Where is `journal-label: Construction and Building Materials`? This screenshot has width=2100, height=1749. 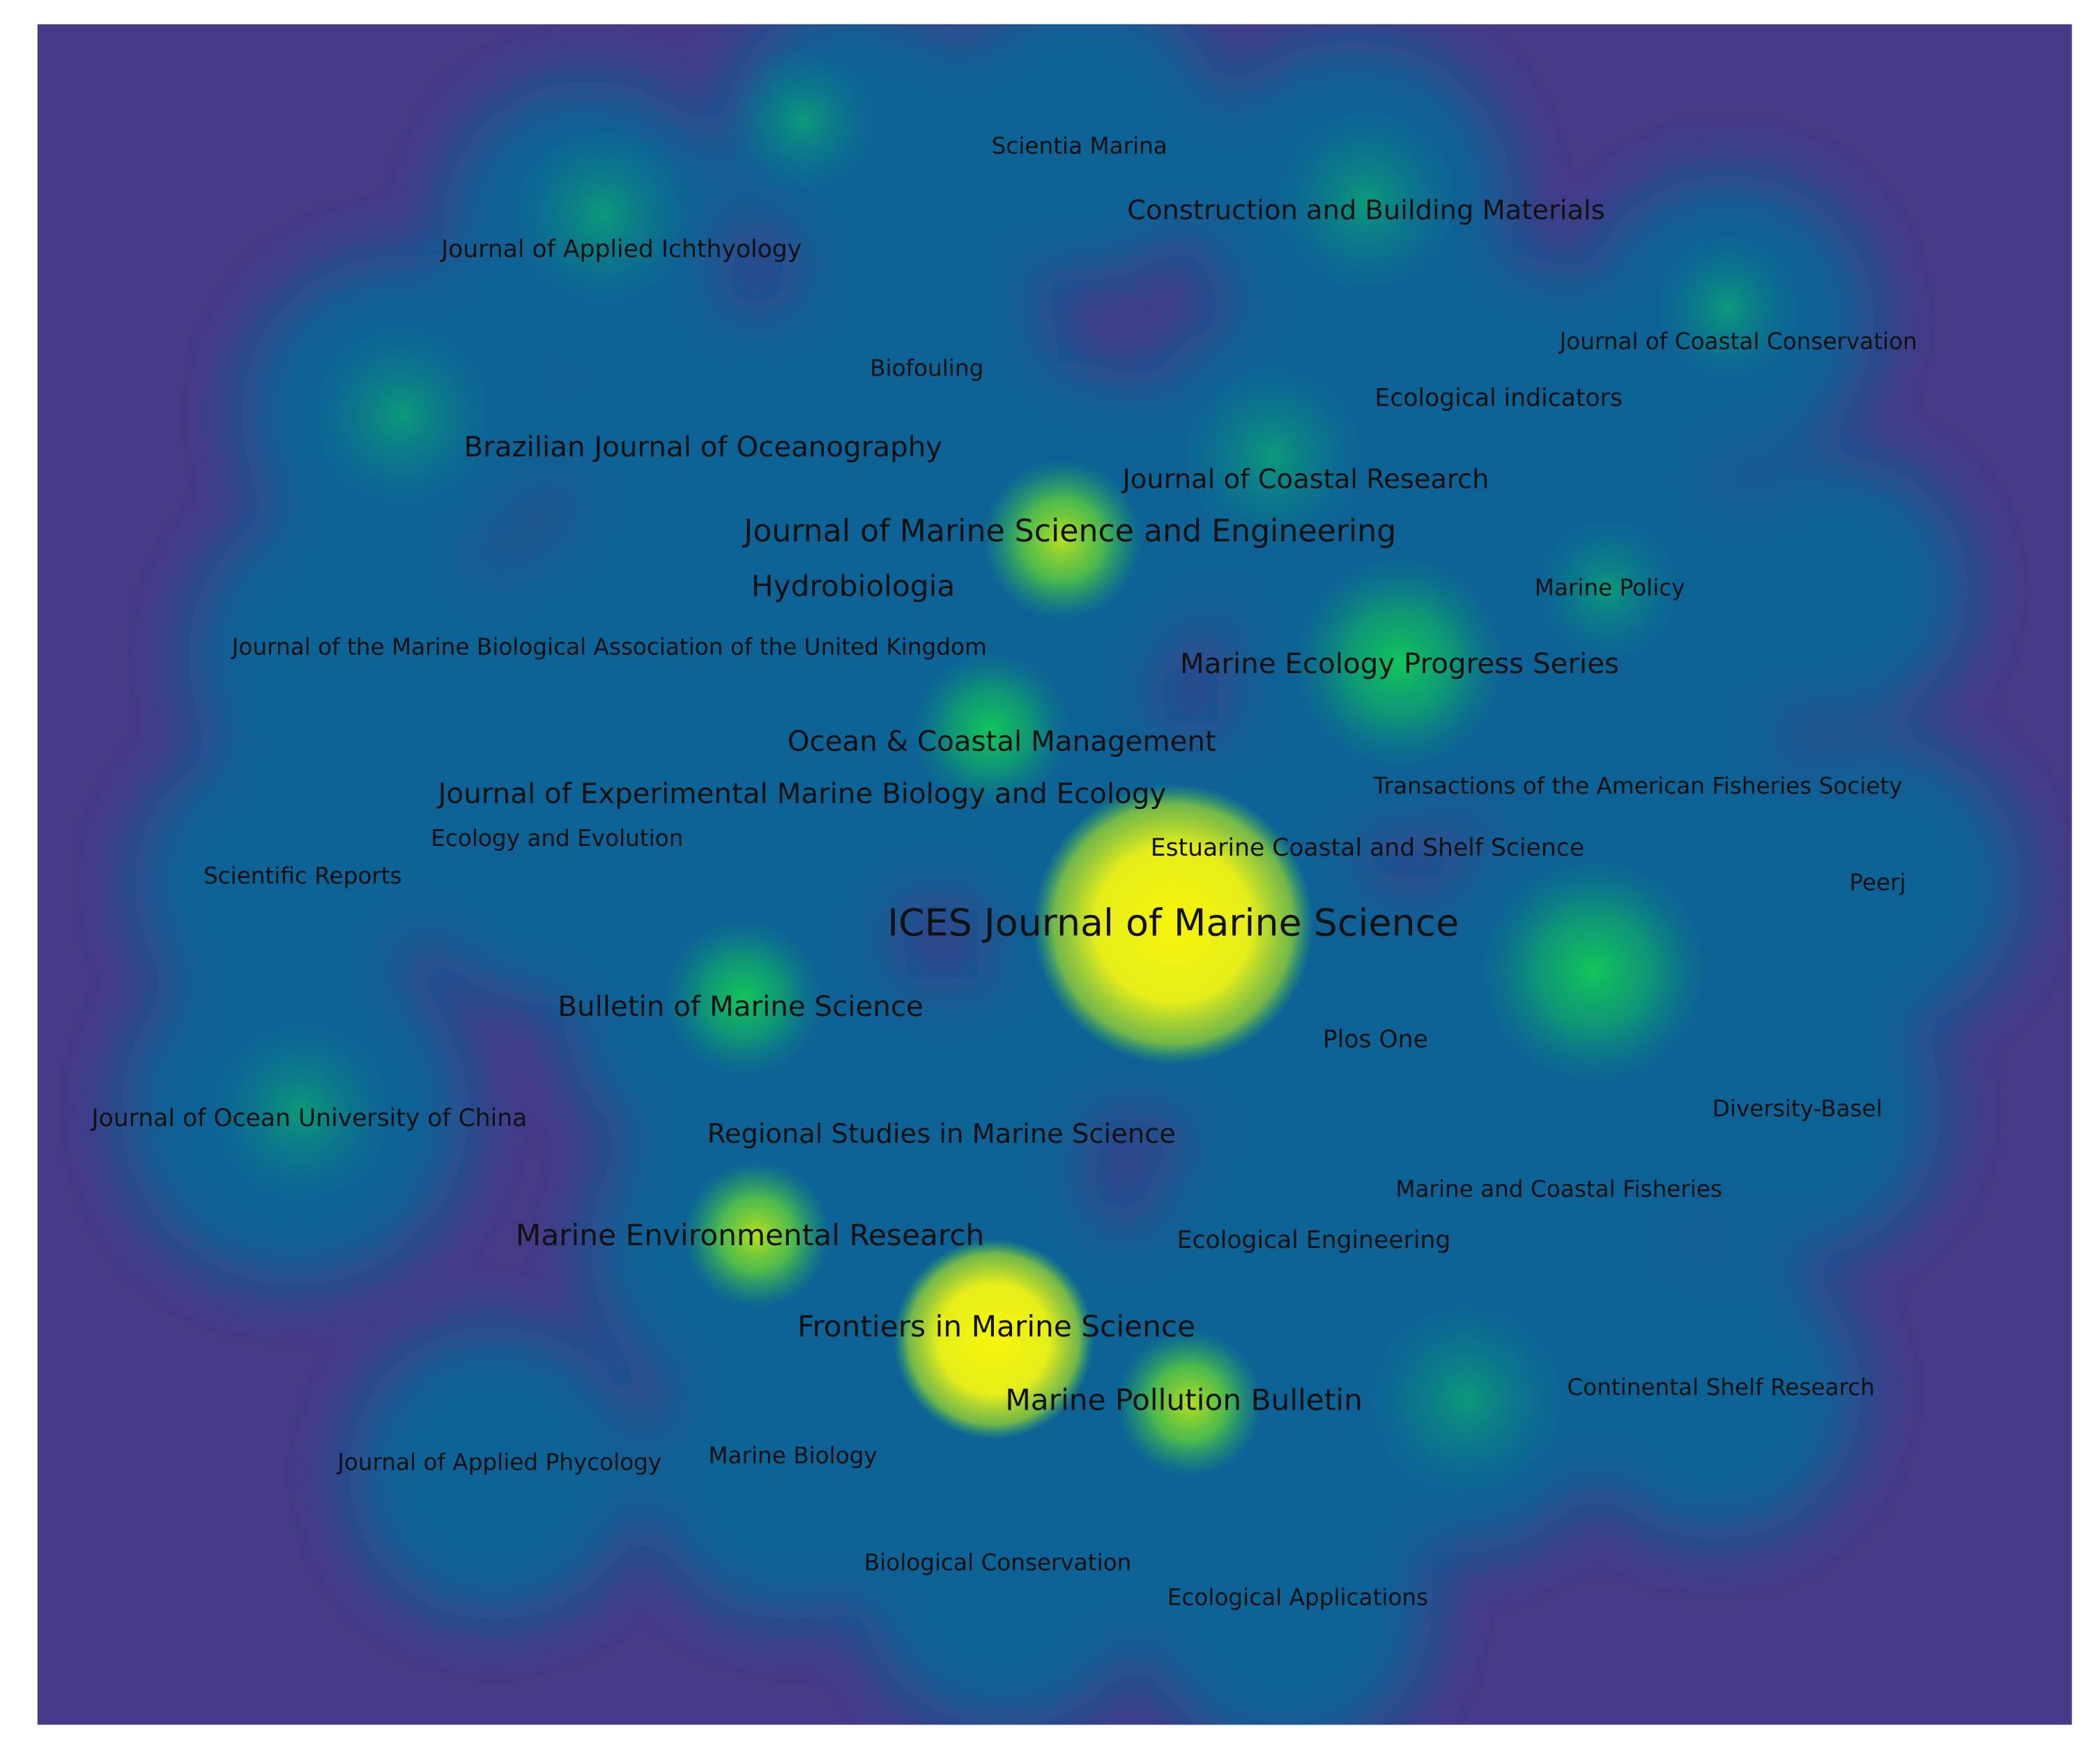 journal-label: Construction and Building Materials is located at coordinates (1366, 210).